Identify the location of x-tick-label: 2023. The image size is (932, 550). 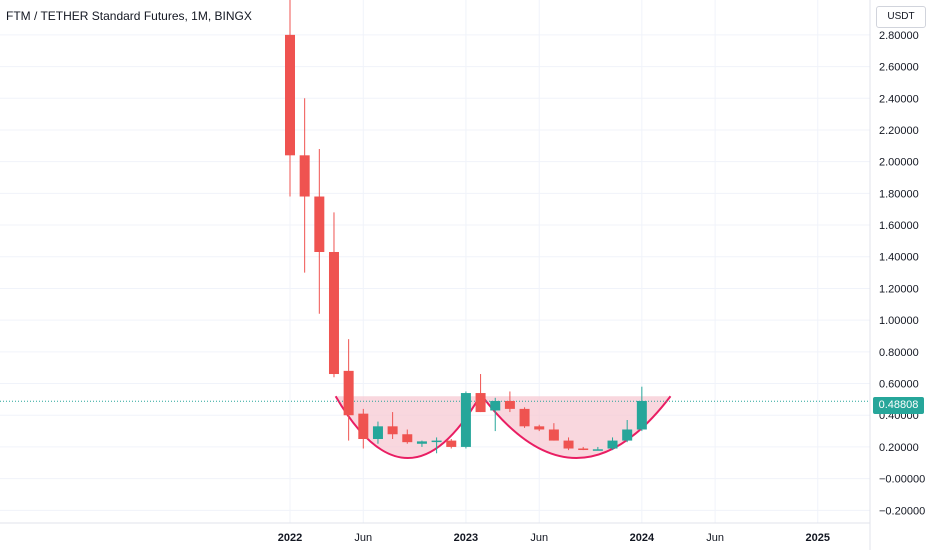
(466, 538).